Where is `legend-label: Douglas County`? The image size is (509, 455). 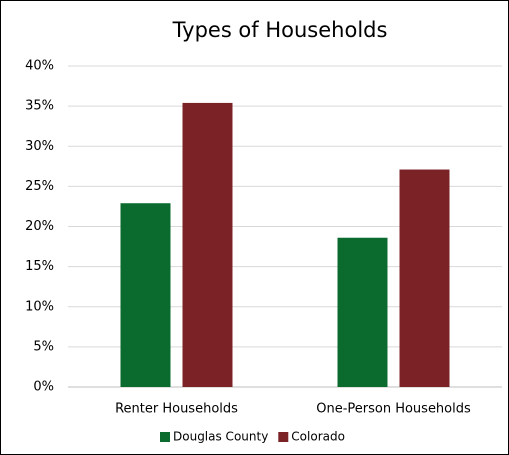 legend-label: Douglas County is located at coordinates (220, 437).